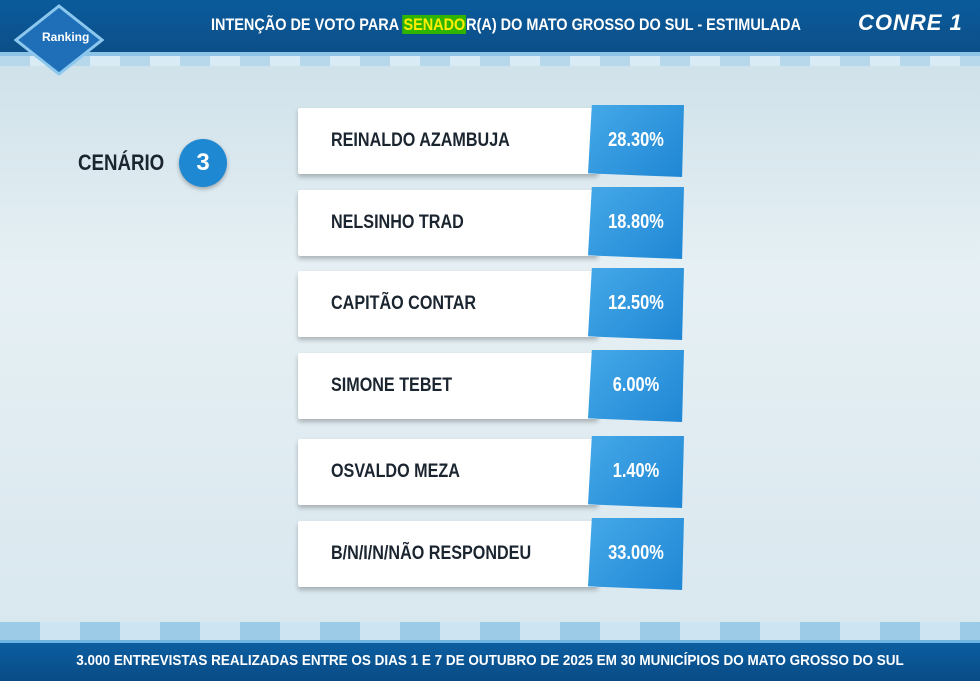 The width and height of the screenshot is (980, 681). I want to click on title-part: R(A) DO MATO GROSSO DO SUL - ESTIMULADA, so click(633, 24).